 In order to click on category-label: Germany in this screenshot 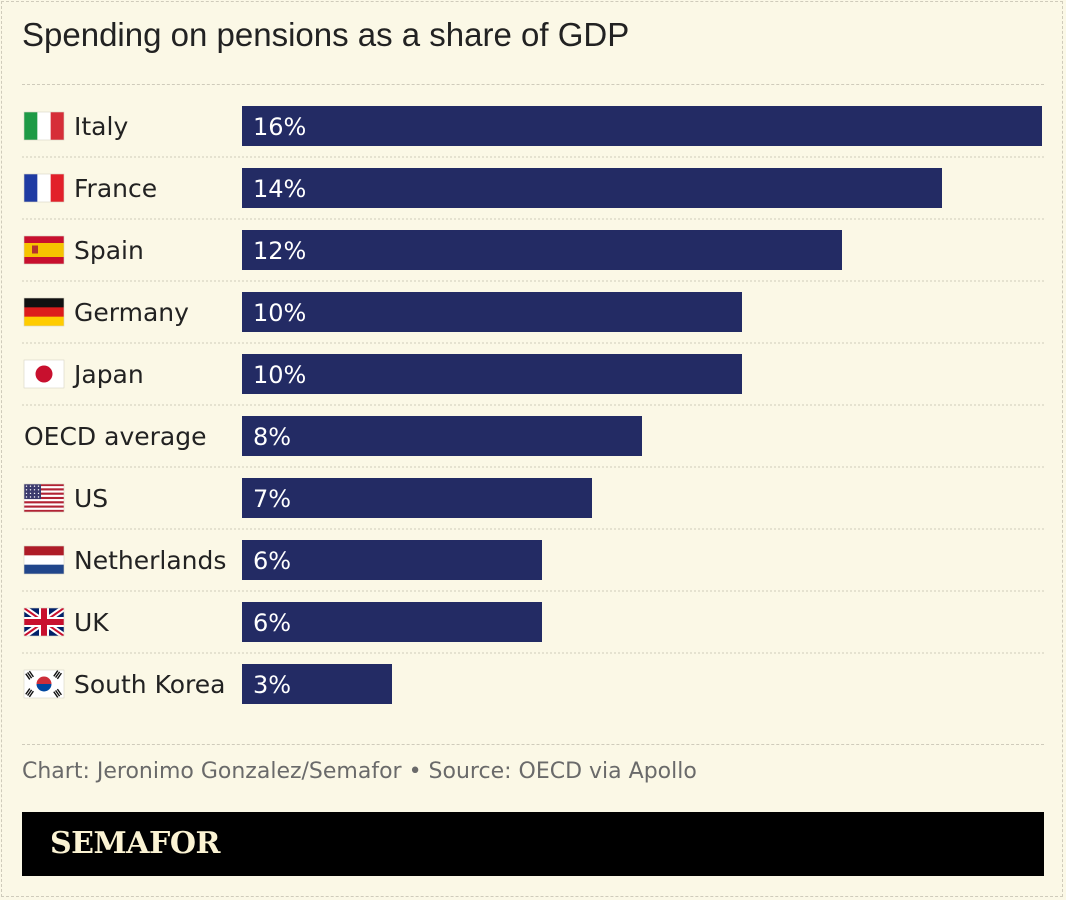, I will do `click(131, 312)`.